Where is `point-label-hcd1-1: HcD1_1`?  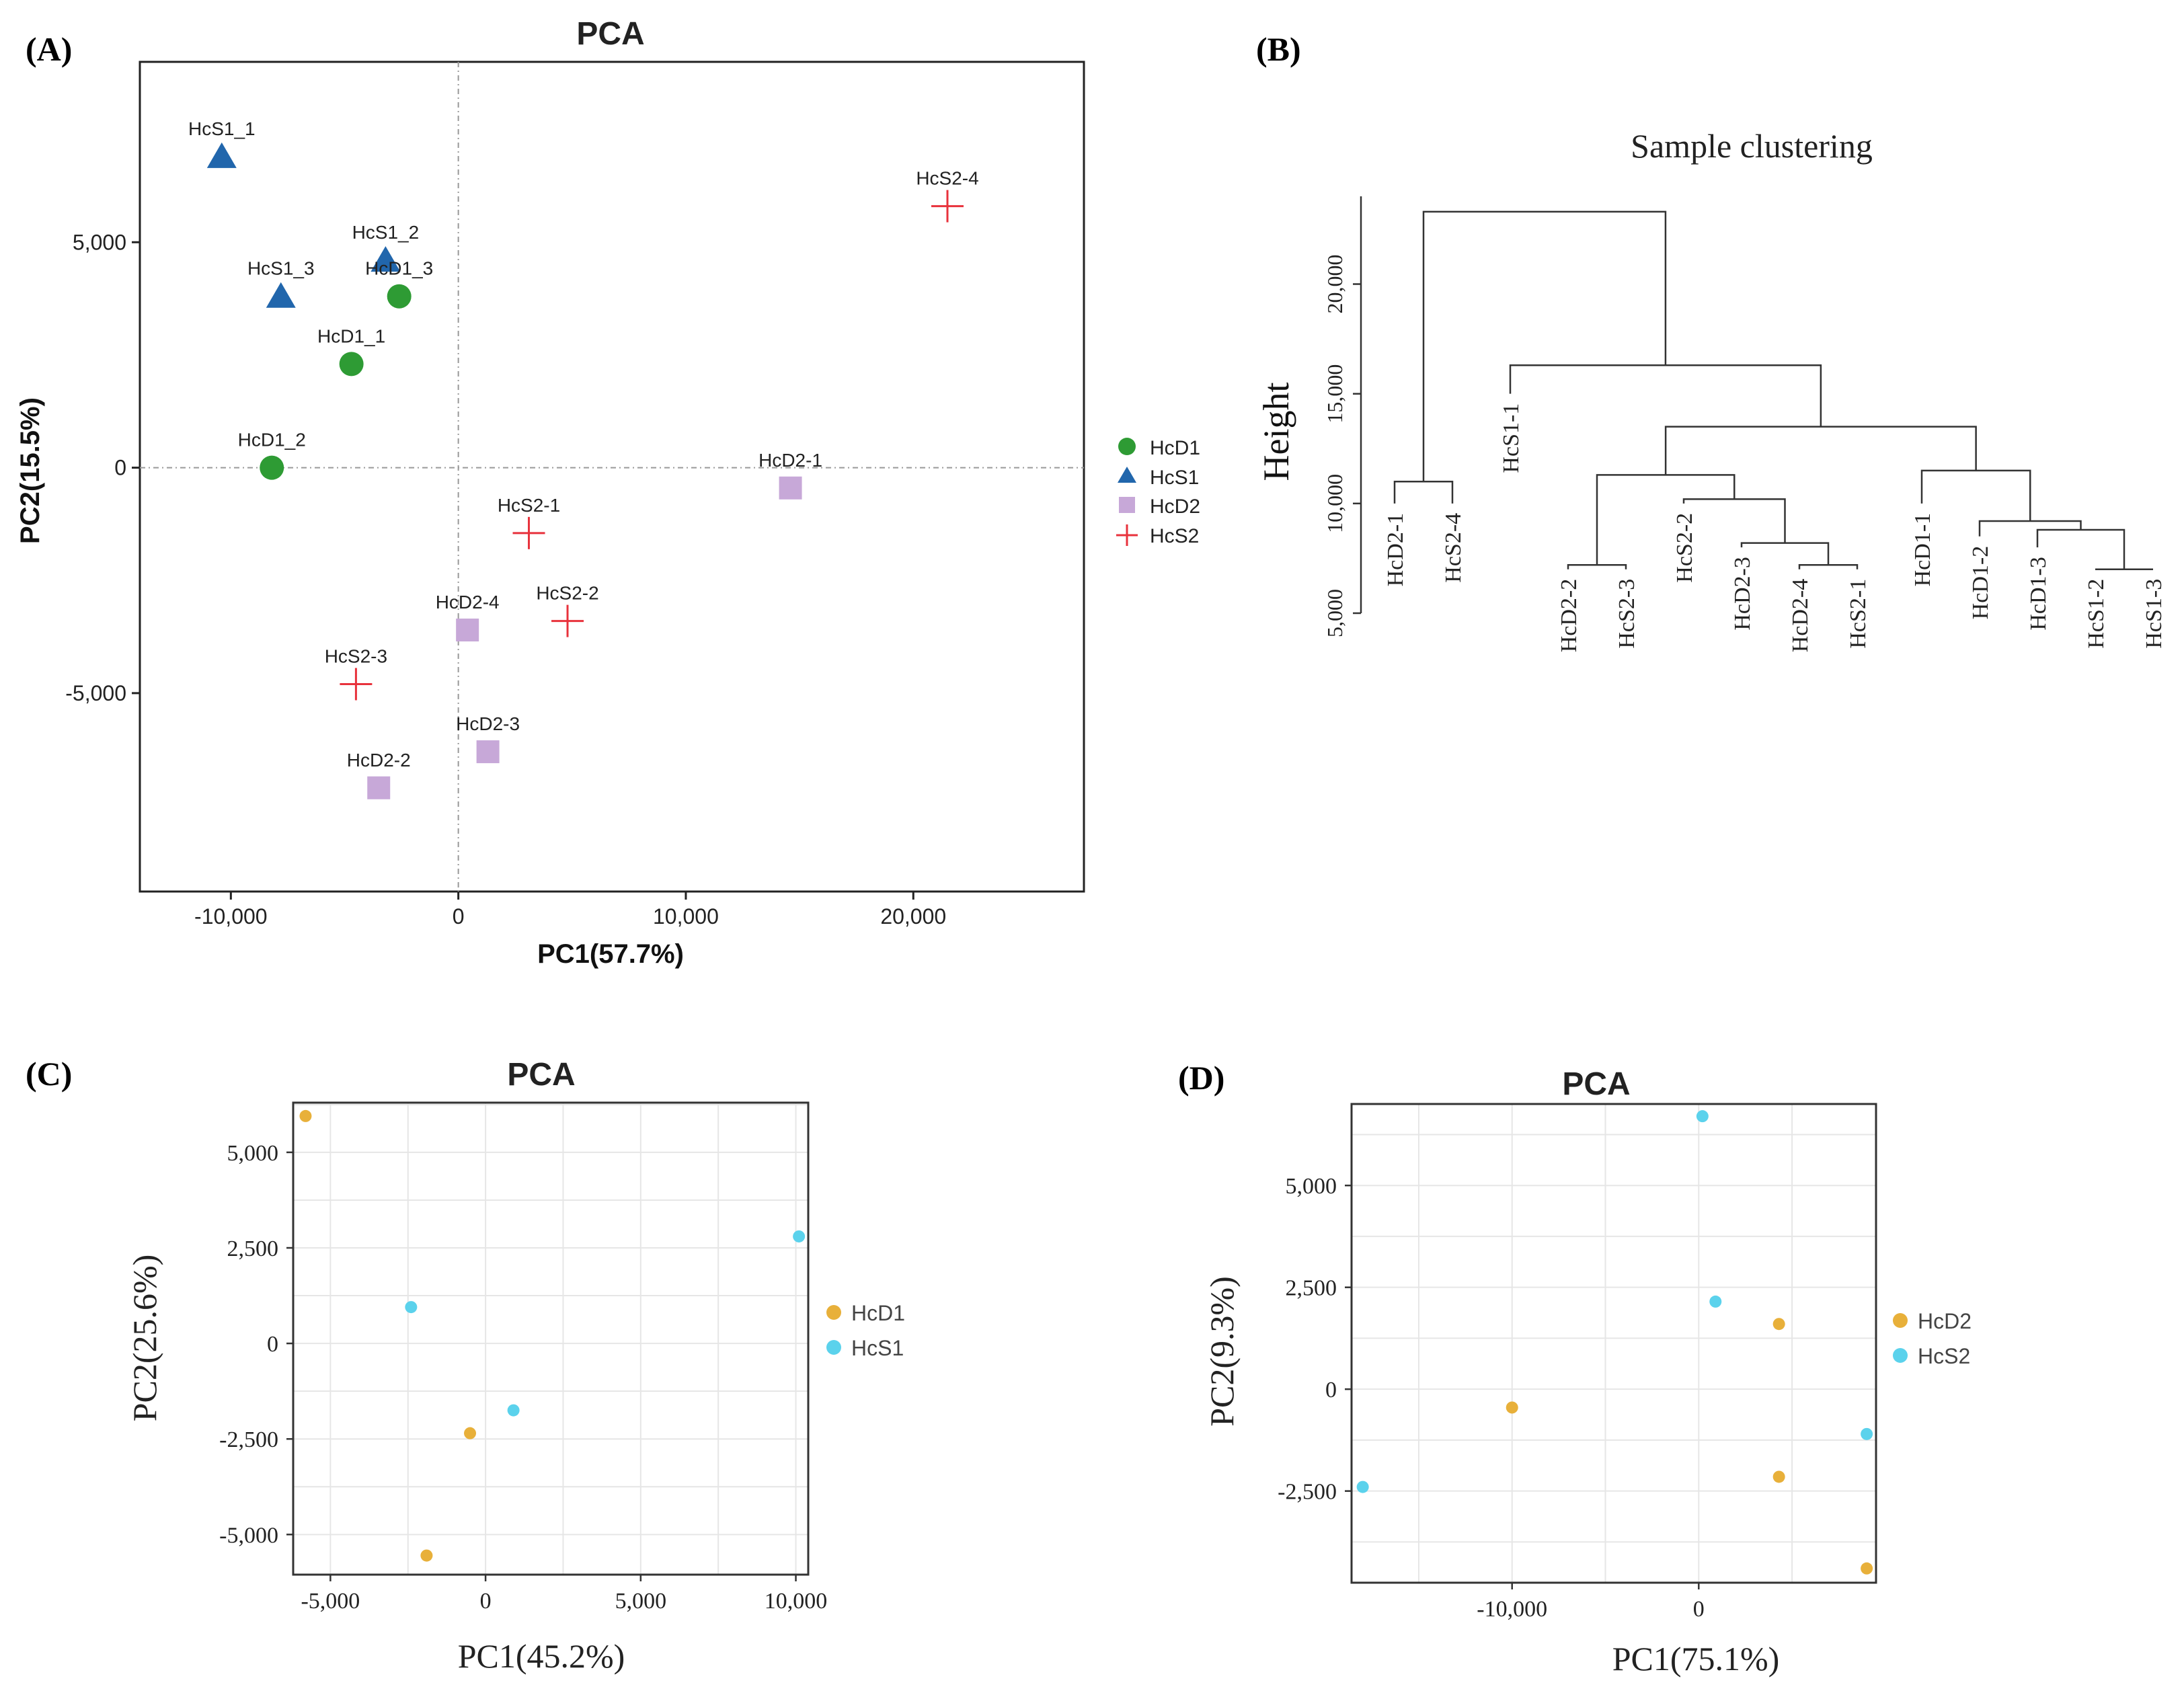
point-label-hcd1-1: HcD1_1 is located at coordinates (351, 335).